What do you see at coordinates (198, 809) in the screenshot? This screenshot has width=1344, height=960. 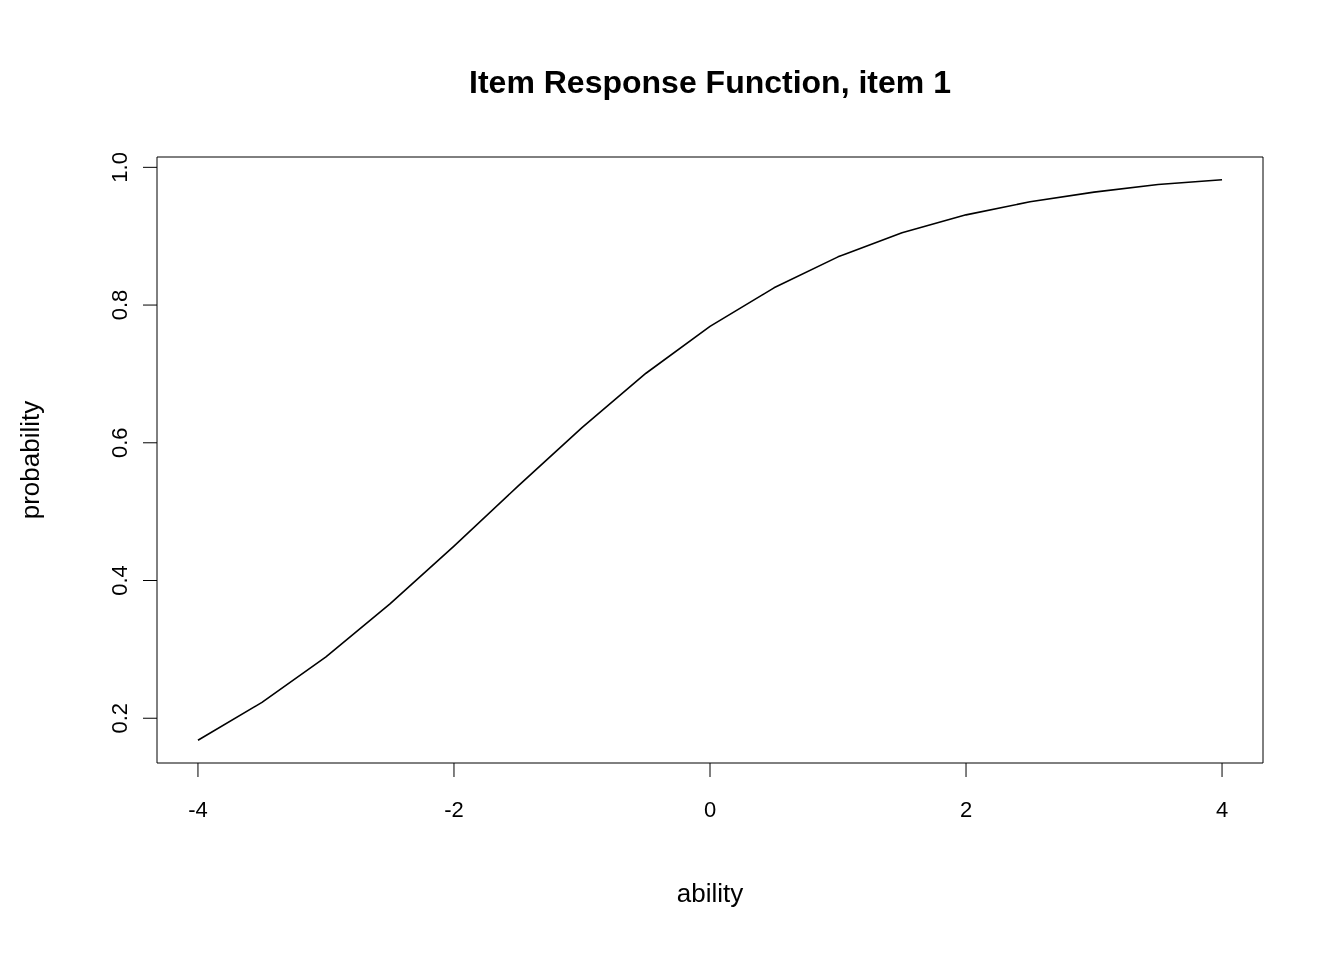 I see `x-tick-label: -4` at bounding box center [198, 809].